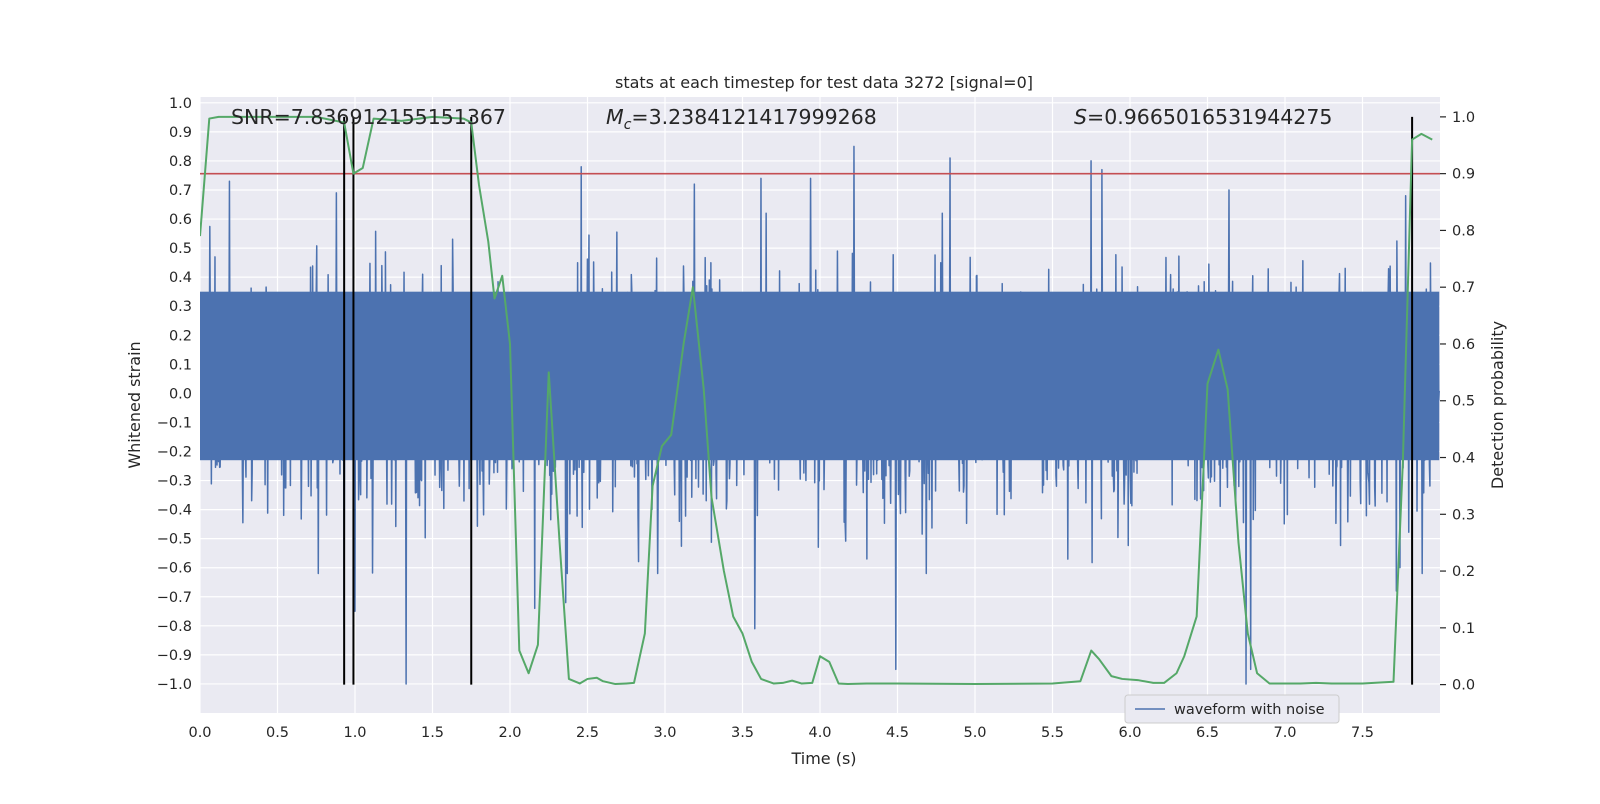 The height and width of the screenshot is (804, 1600). What do you see at coordinates (134, 404) in the screenshot?
I see `y-axis-label: Whitened strain` at bounding box center [134, 404].